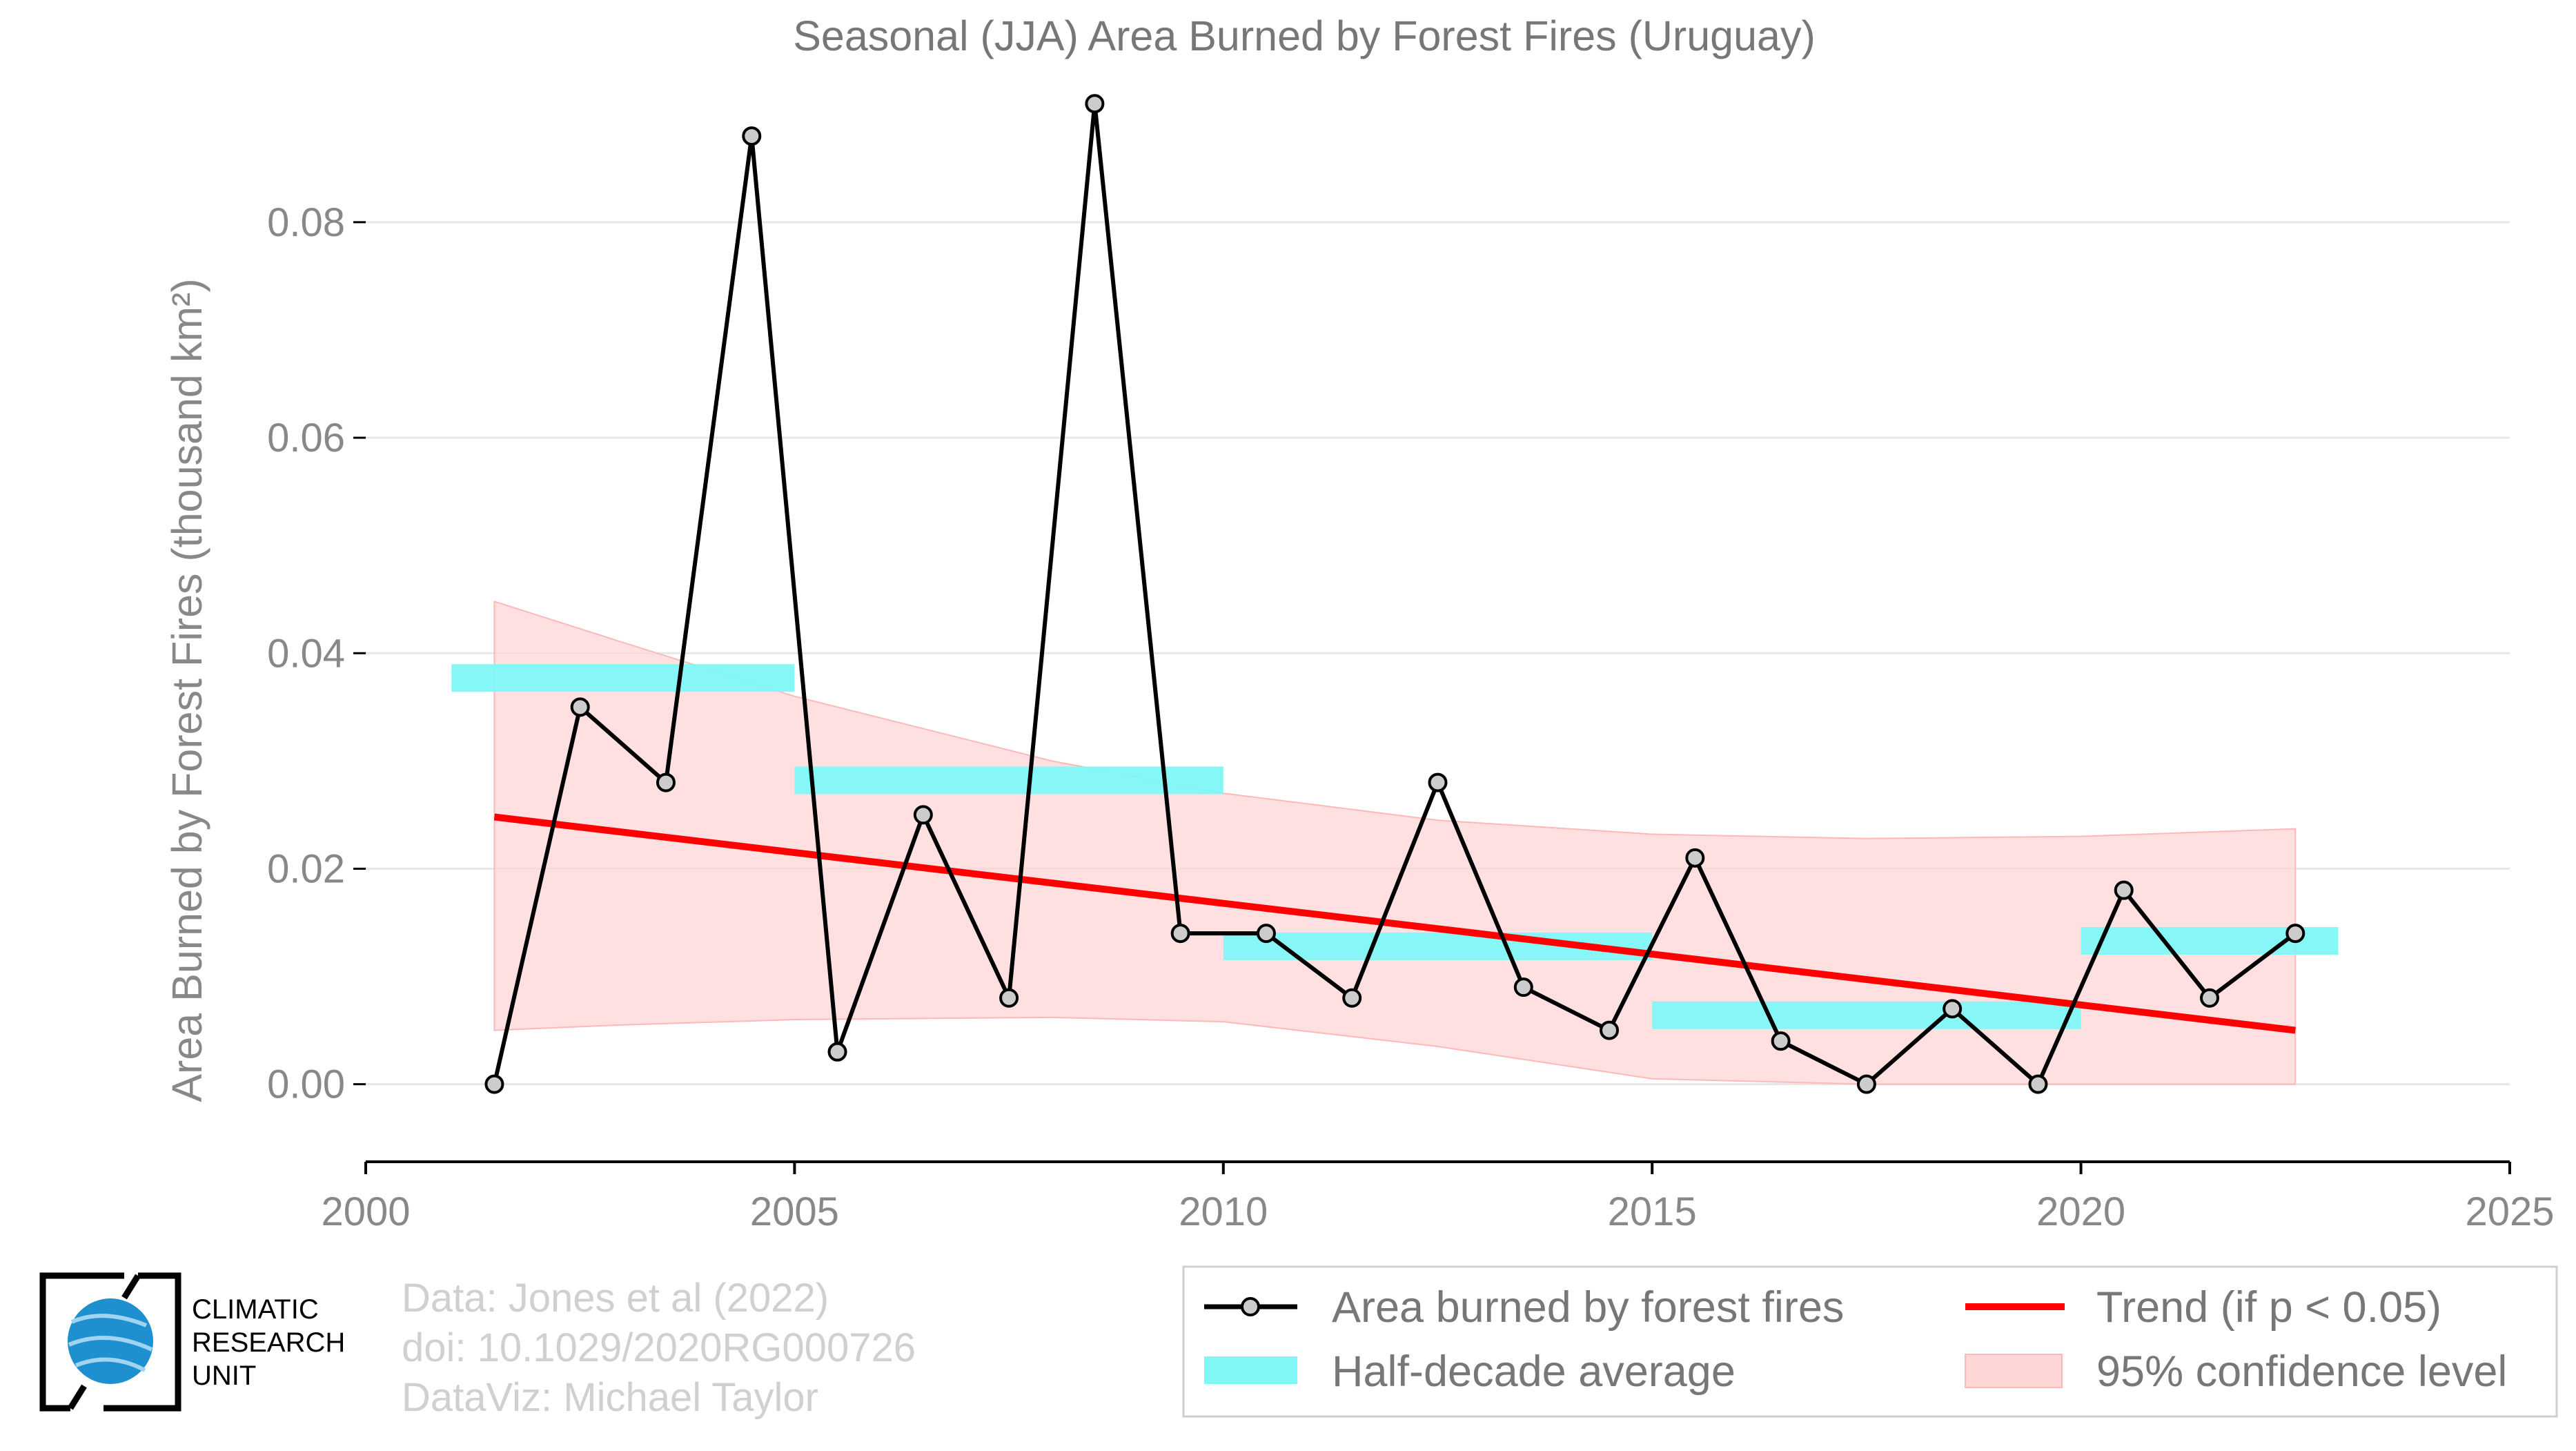 The image size is (2576, 1451). Describe the element at coordinates (2014, 1371) in the screenshot. I see `legend-confidence-swatch` at that location.